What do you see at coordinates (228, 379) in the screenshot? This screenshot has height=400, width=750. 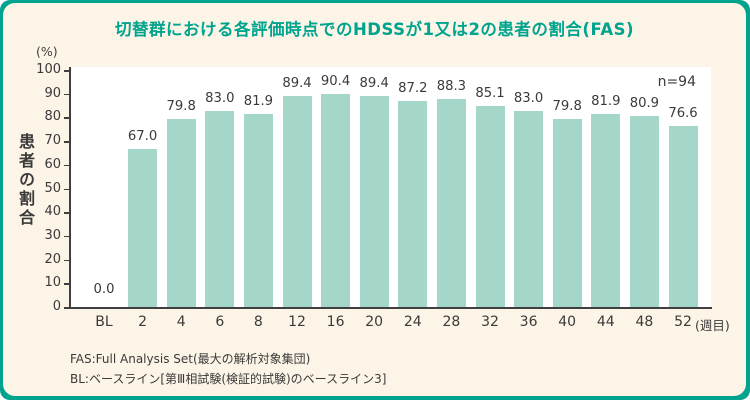 I see `footnote-bl: BL:ベースライン[第Ⅲ相試験(検証的試験)のベースライン3]` at bounding box center [228, 379].